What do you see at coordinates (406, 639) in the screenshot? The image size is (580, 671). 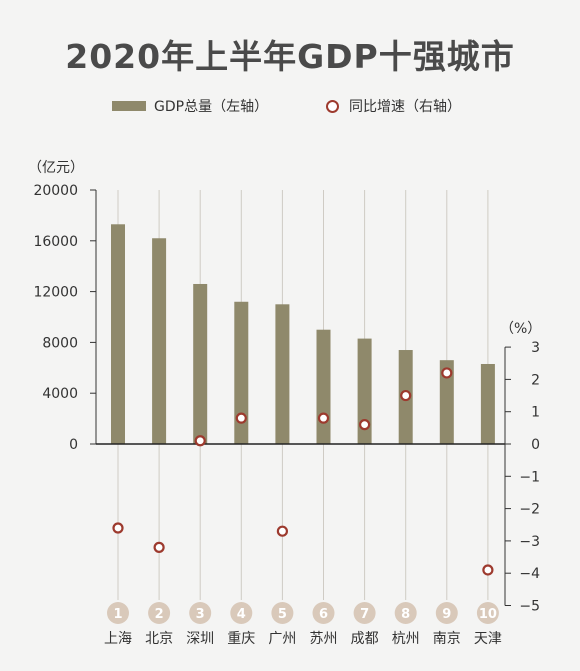 I see `city-label: 杭州` at bounding box center [406, 639].